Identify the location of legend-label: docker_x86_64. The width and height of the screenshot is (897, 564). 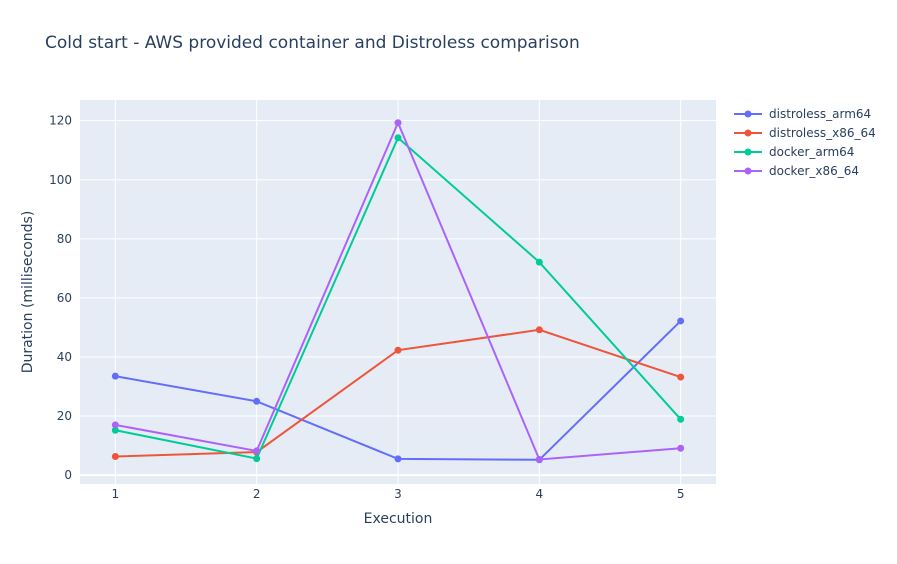
(814, 170).